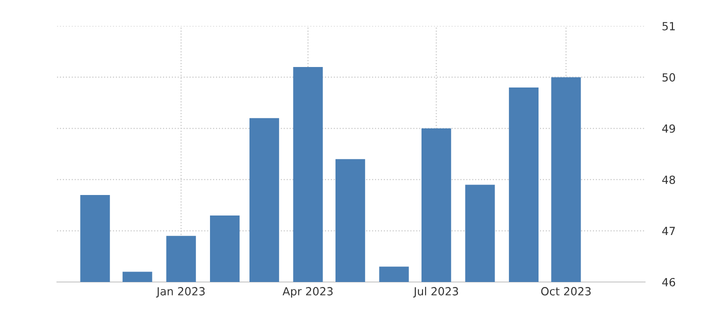 This screenshot has width=727, height=319. Describe the element at coordinates (668, 26) in the screenshot. I see `y-tick-label: 51` at that location.